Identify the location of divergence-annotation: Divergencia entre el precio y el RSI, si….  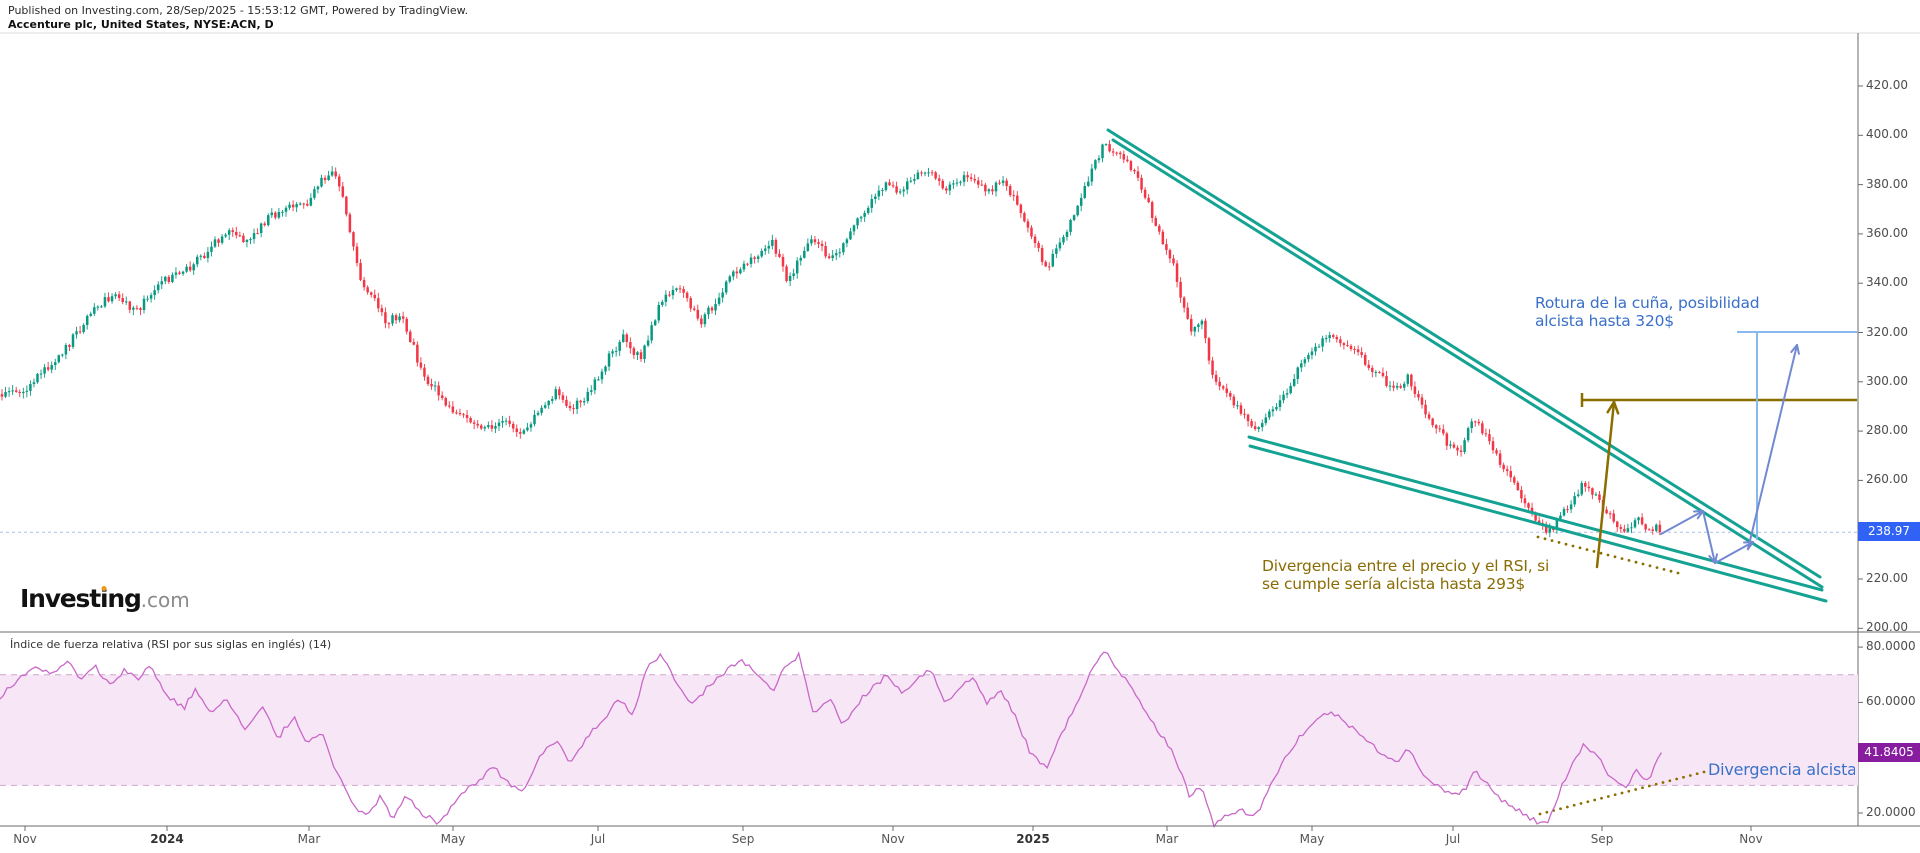
(1406, 575).